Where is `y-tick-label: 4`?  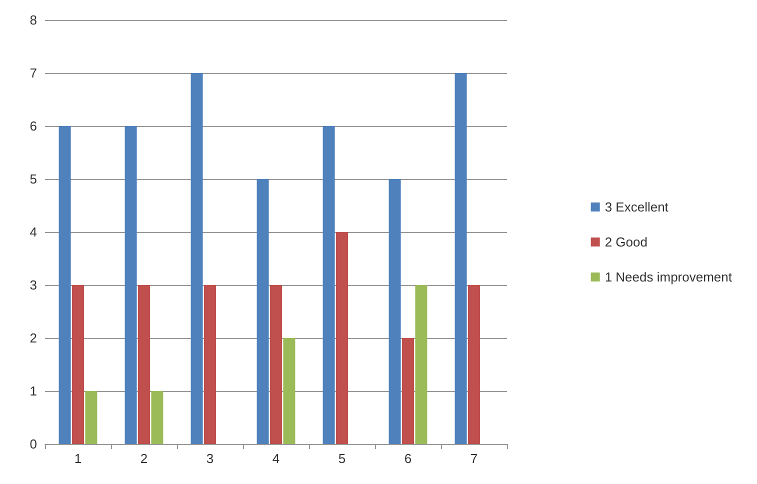
y-tick-label: 4 is located at coordinates (33, 232).